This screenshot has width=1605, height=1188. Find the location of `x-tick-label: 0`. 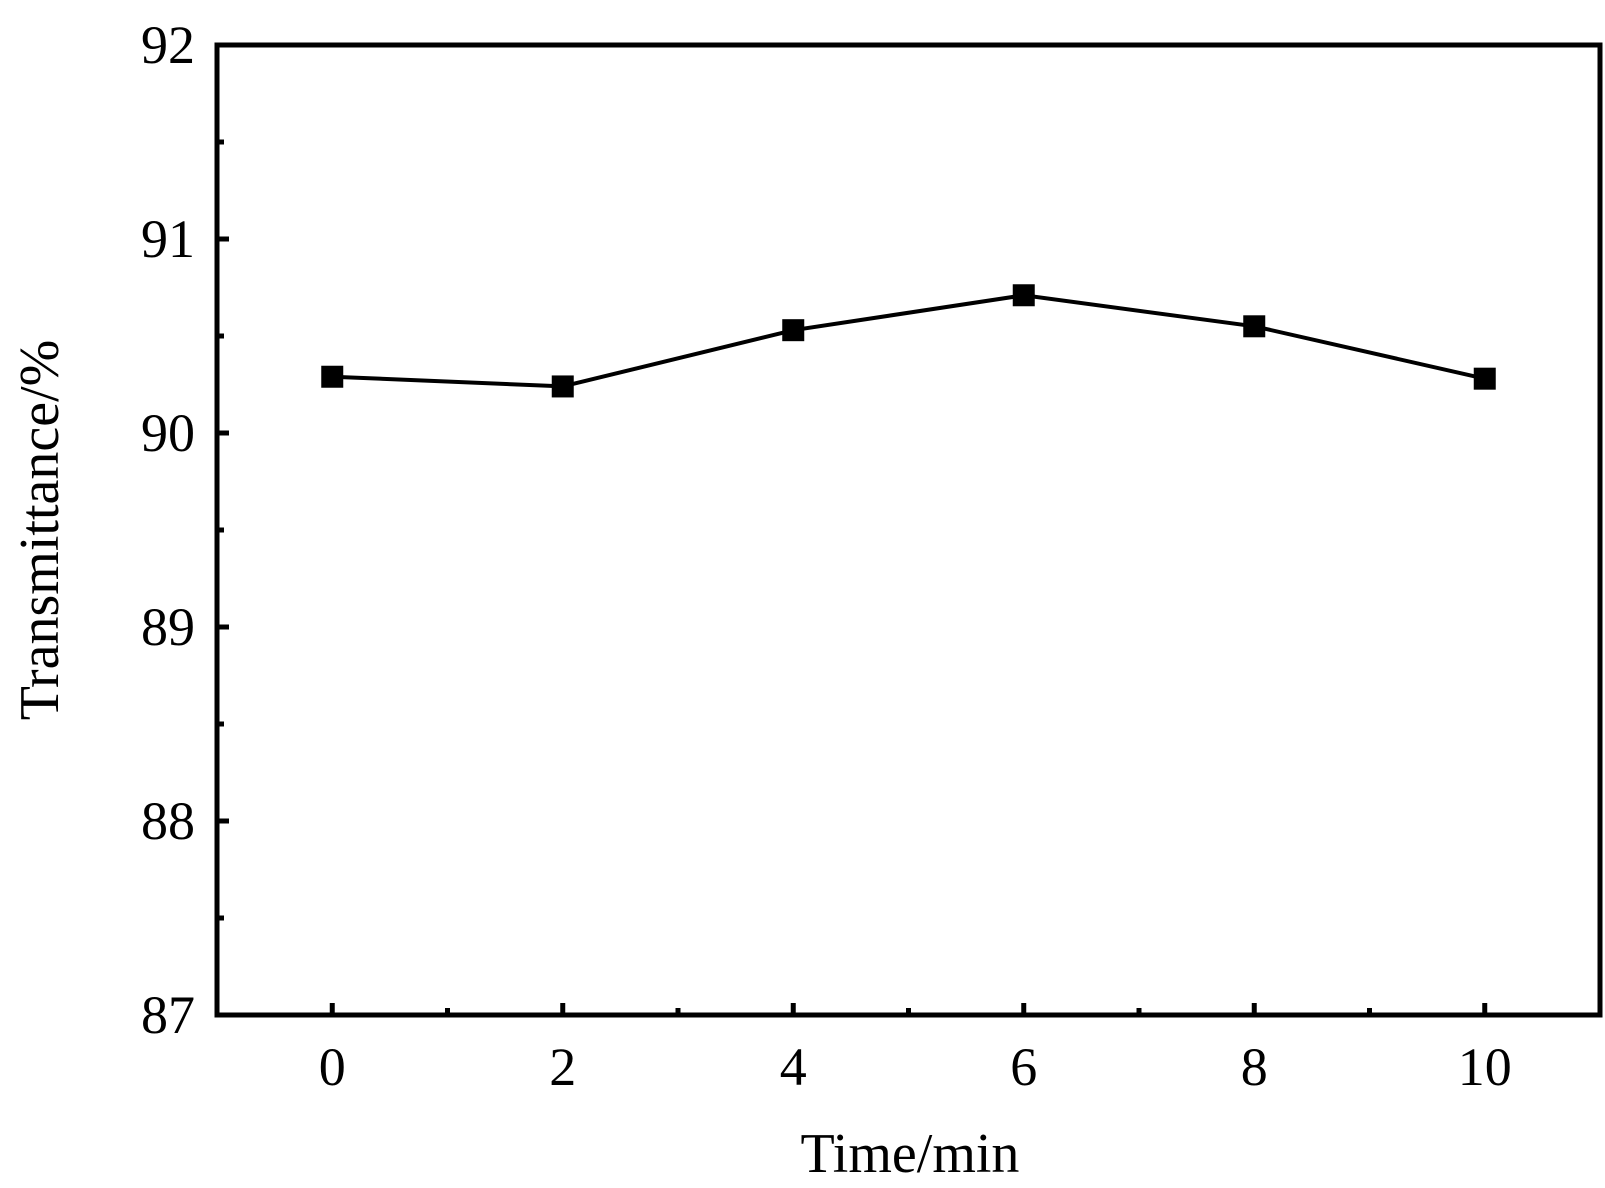

x-tick-label: 0 is located at coordinates (332, 1067).